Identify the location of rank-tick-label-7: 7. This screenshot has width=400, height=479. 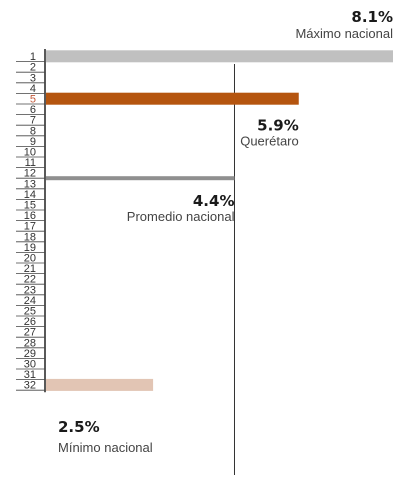
(33, 121).